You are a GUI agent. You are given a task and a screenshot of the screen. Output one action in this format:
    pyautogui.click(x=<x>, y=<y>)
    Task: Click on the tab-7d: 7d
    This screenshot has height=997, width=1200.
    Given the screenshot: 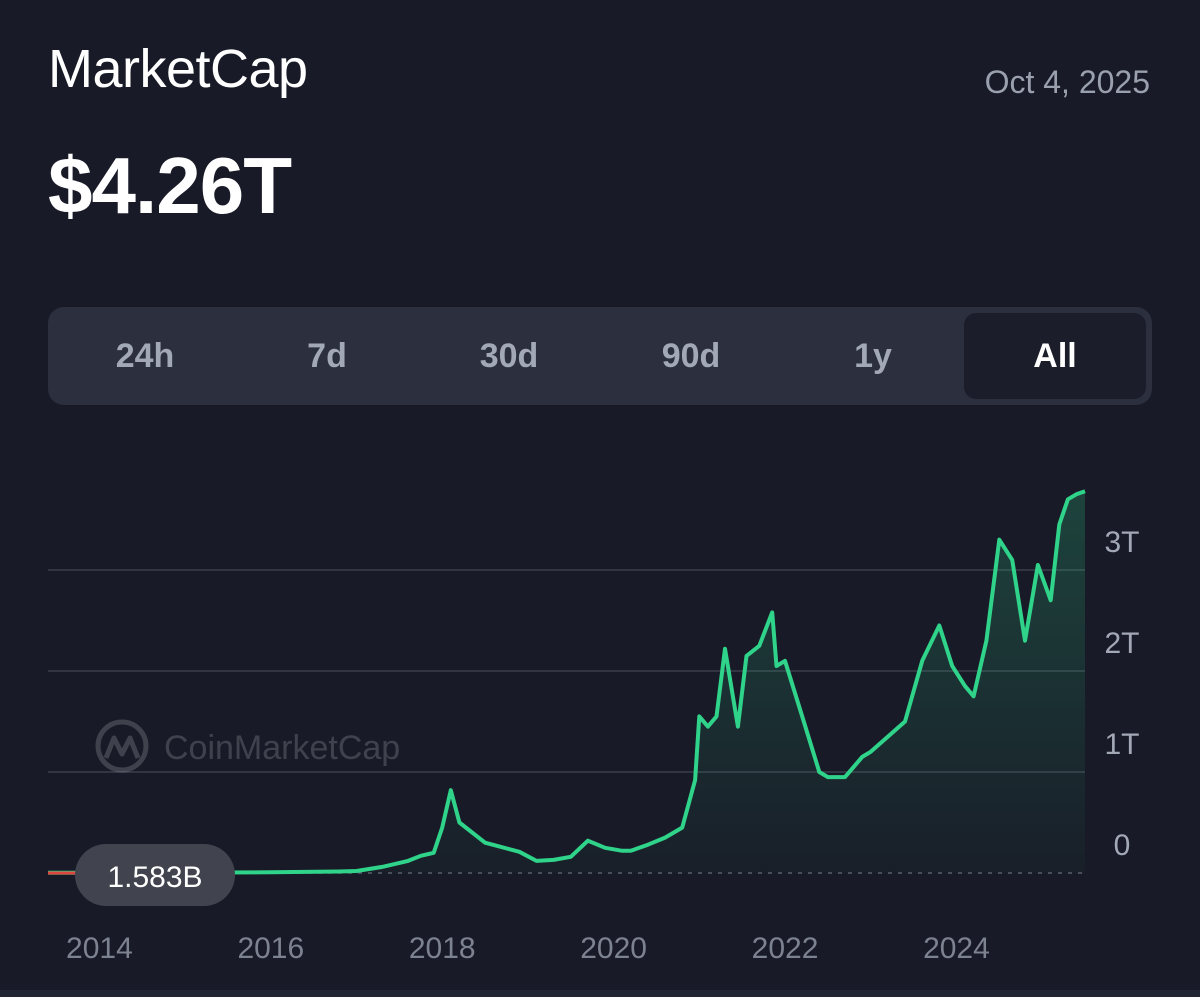 What is the action you would take?
    pyautogui.click(x=327, y=355)
    